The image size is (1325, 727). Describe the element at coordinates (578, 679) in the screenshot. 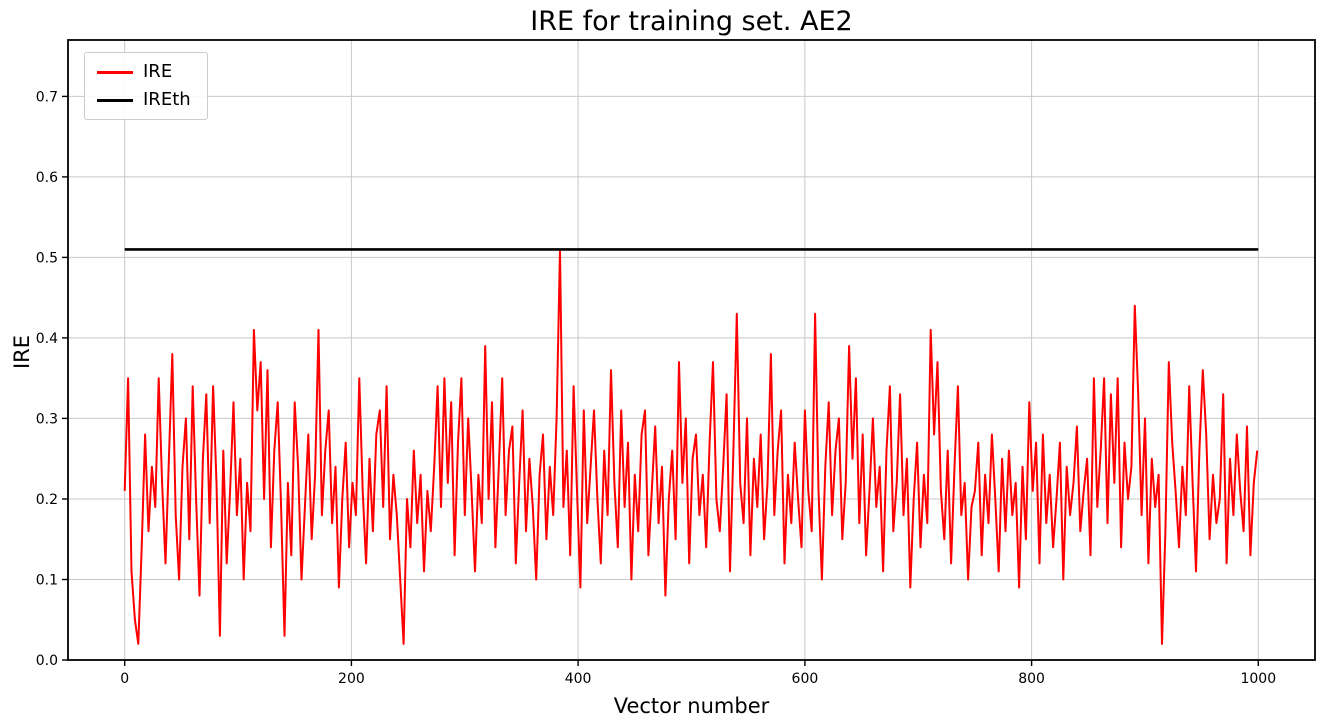

I see `svg-text: 400` at that location.